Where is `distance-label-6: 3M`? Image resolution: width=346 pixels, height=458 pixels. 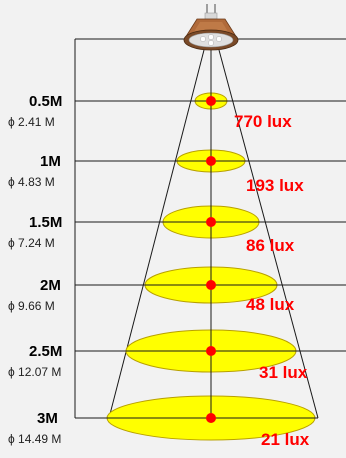
distance-label-6: 3M is located at coordinates (47, 418).